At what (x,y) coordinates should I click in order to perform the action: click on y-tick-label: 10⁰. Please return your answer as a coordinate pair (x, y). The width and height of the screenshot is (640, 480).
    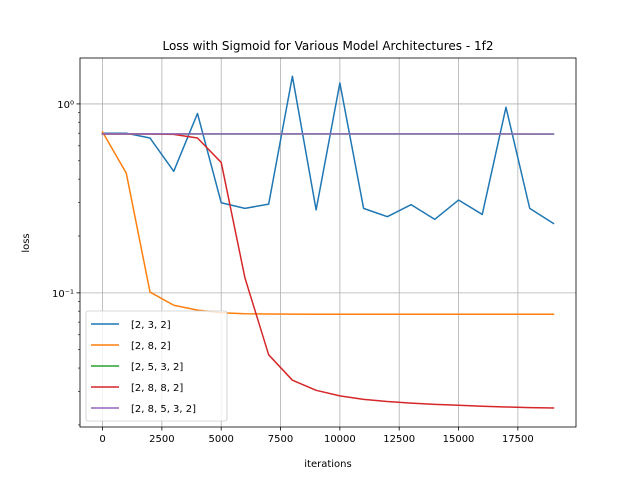
    Looking at the image, I should click on (65, 105).